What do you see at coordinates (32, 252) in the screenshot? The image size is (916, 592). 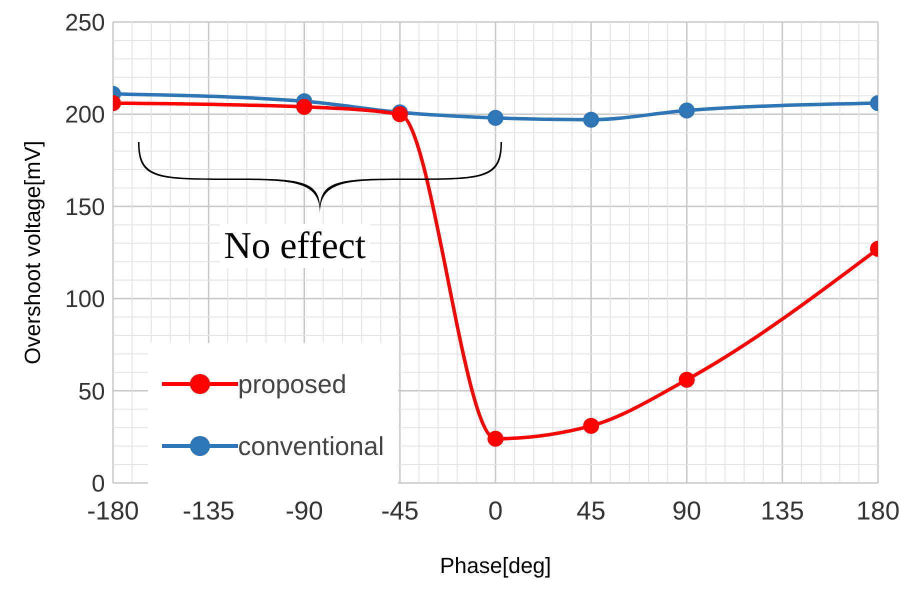 I see `y-axis-title: Overshoot voltage[mV]` at bounding box center [32, 252].